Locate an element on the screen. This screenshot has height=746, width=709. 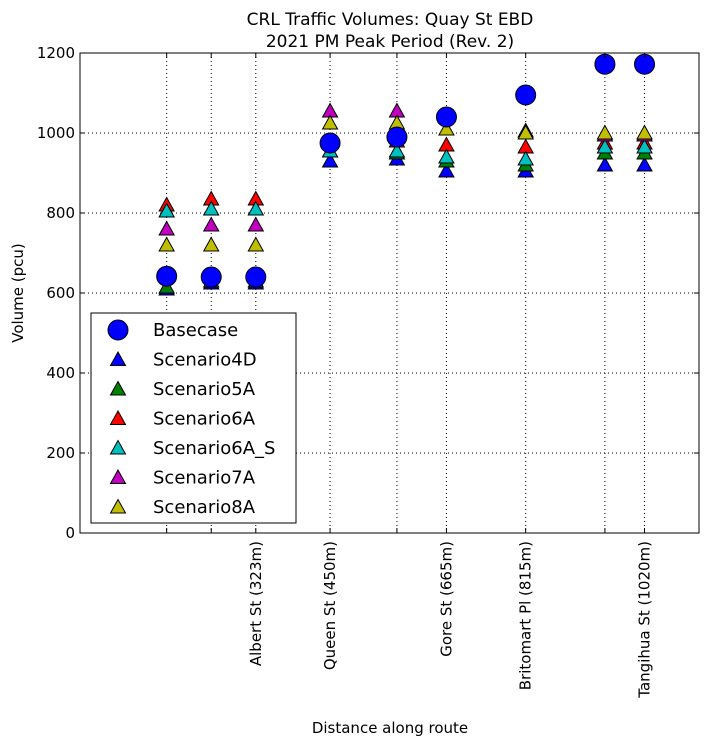
y-axis-label: Volume (pcu) is located at coordinates (18, 293).